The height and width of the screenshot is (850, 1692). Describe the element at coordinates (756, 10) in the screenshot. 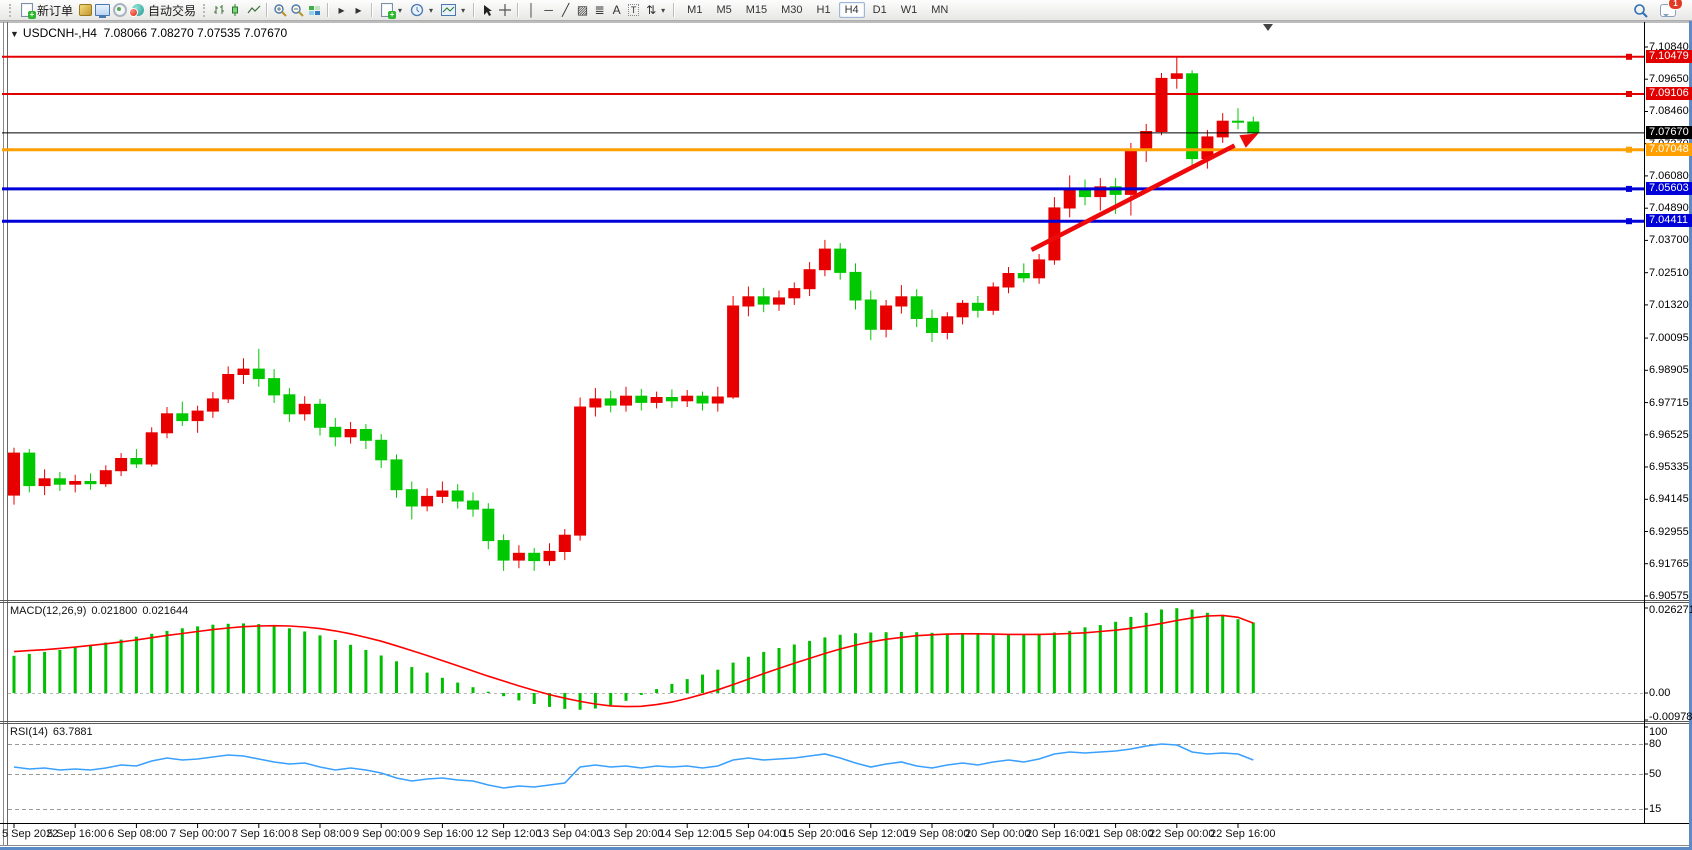

I see `timeframe-M15: M15` at that location.